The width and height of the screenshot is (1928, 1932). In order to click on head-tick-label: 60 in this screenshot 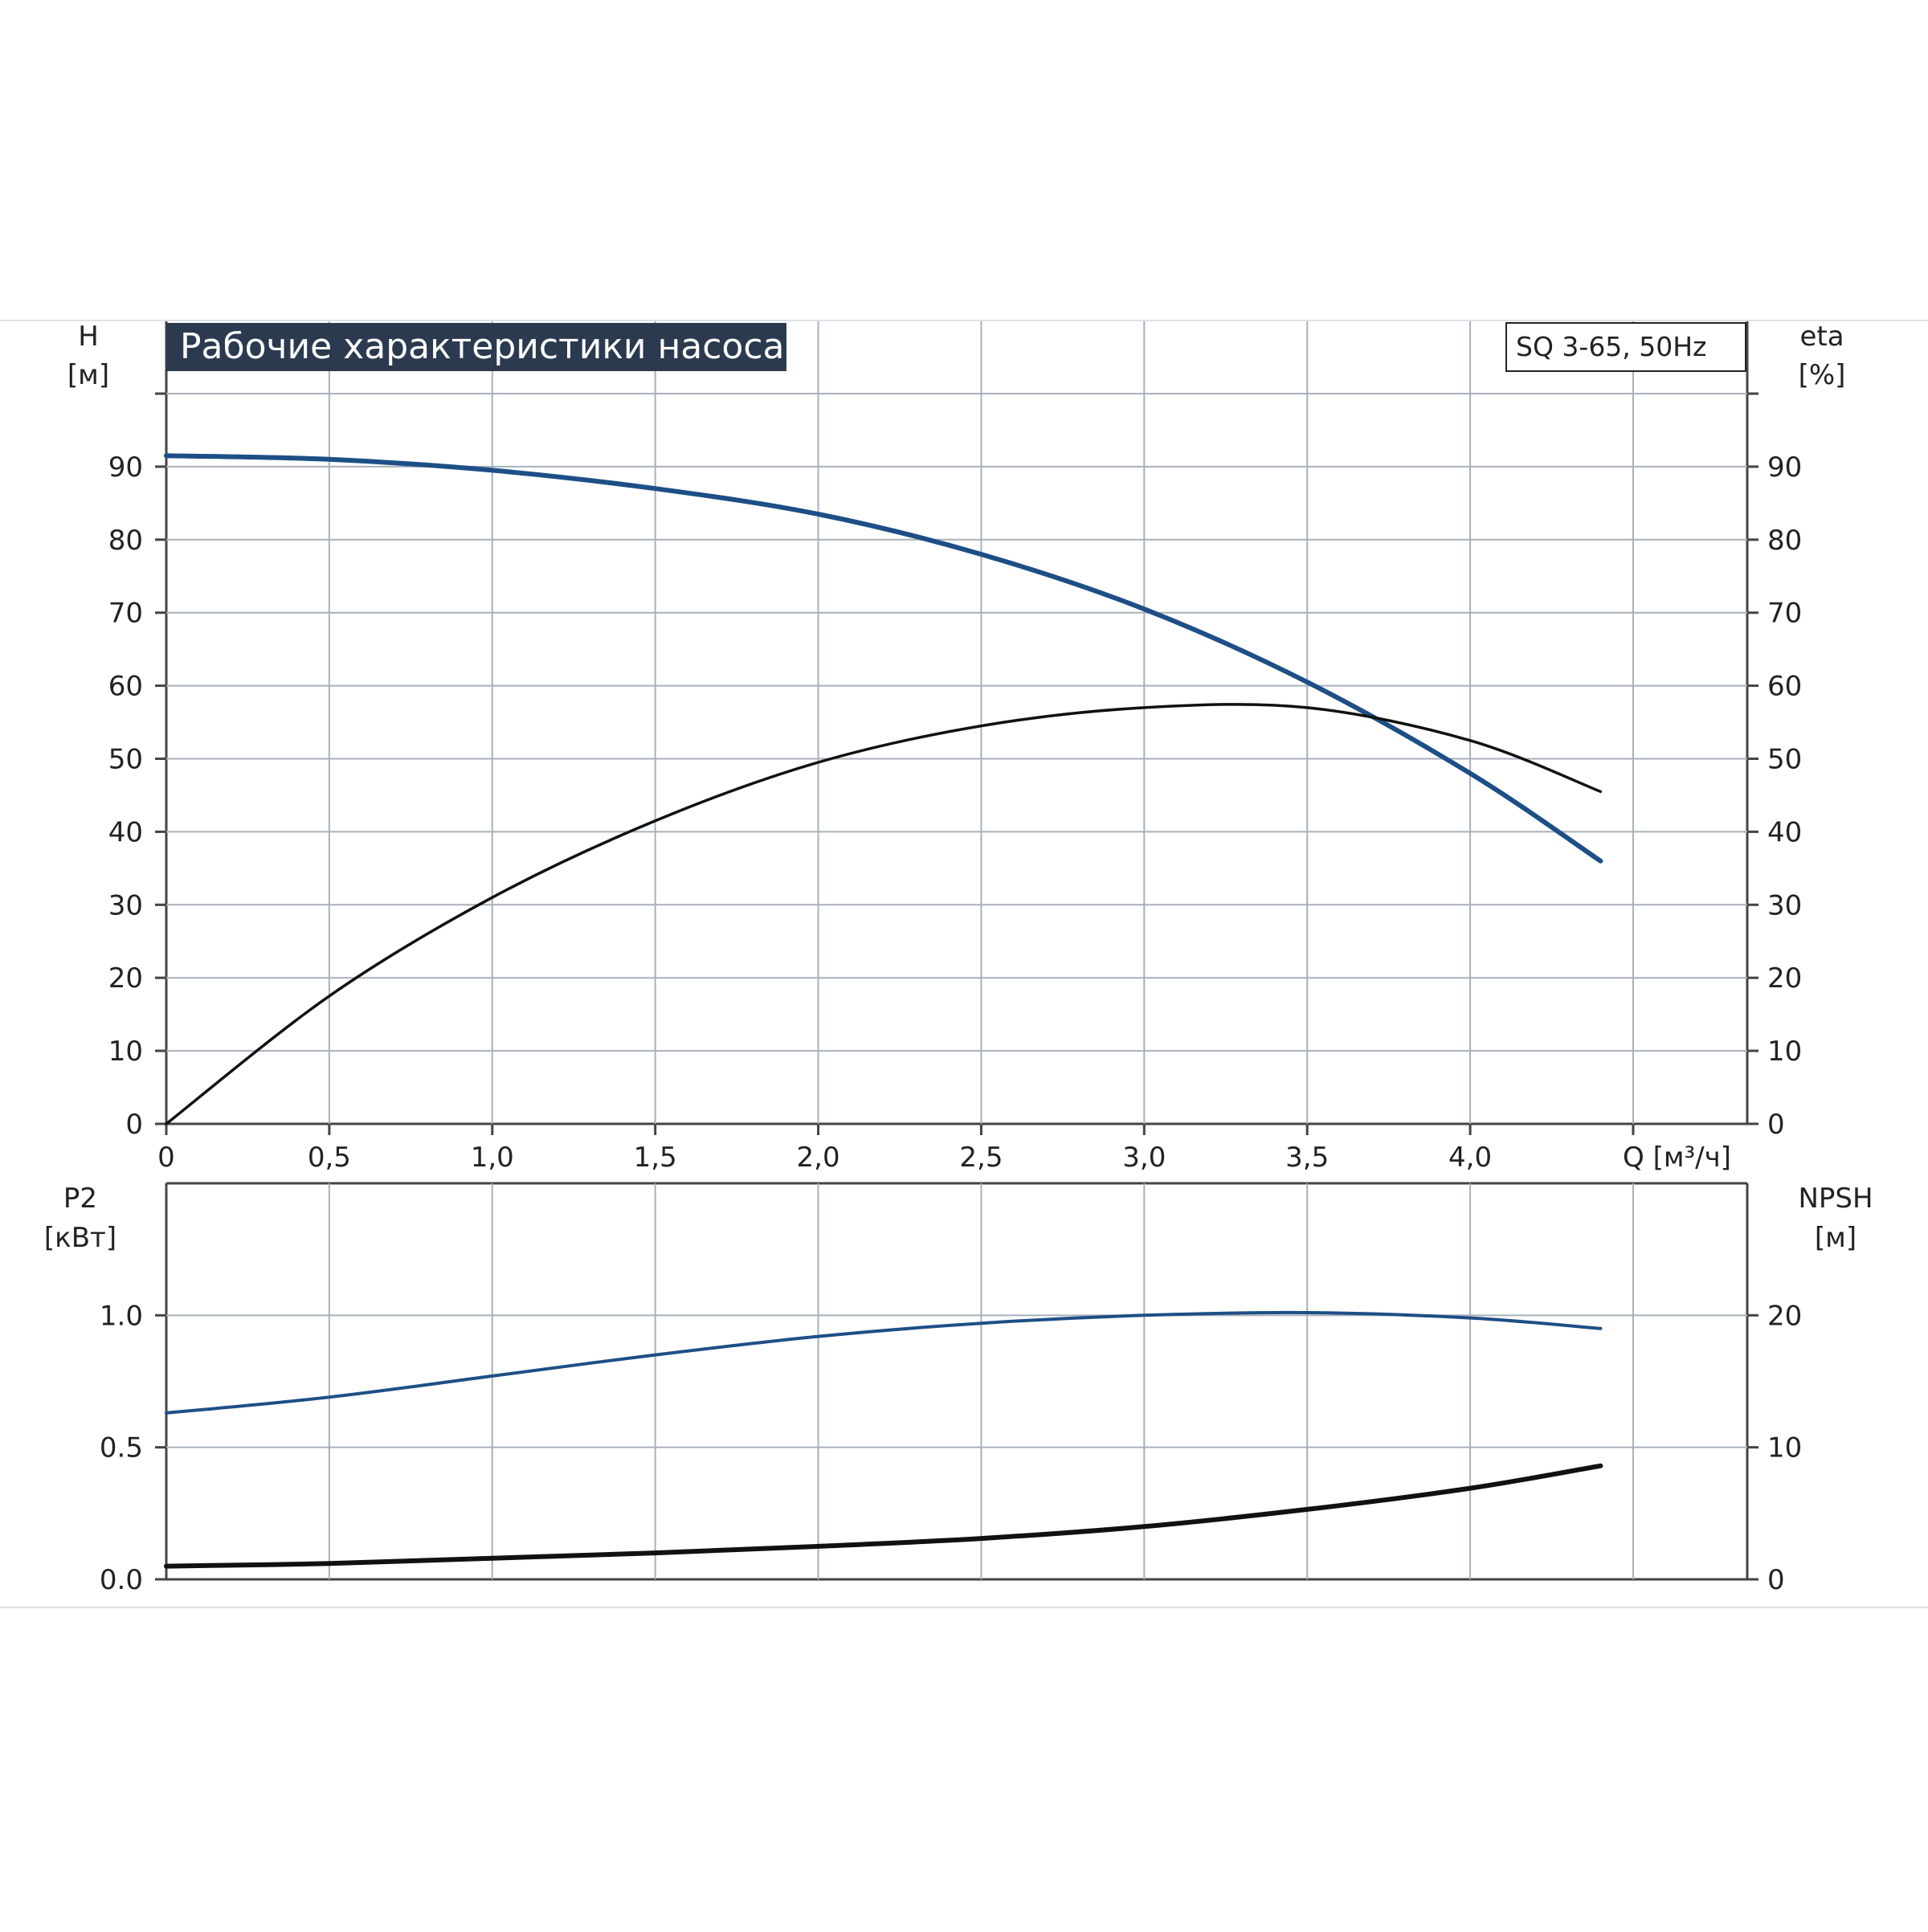, I will do `click(125, 687)`.